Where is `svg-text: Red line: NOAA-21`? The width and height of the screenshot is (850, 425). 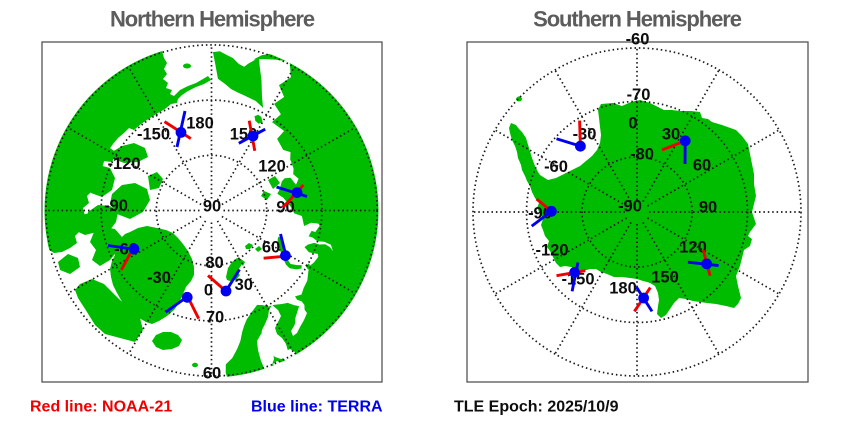
svg-text: Red line: NOAA-21 is located at coordinates (101, 407).